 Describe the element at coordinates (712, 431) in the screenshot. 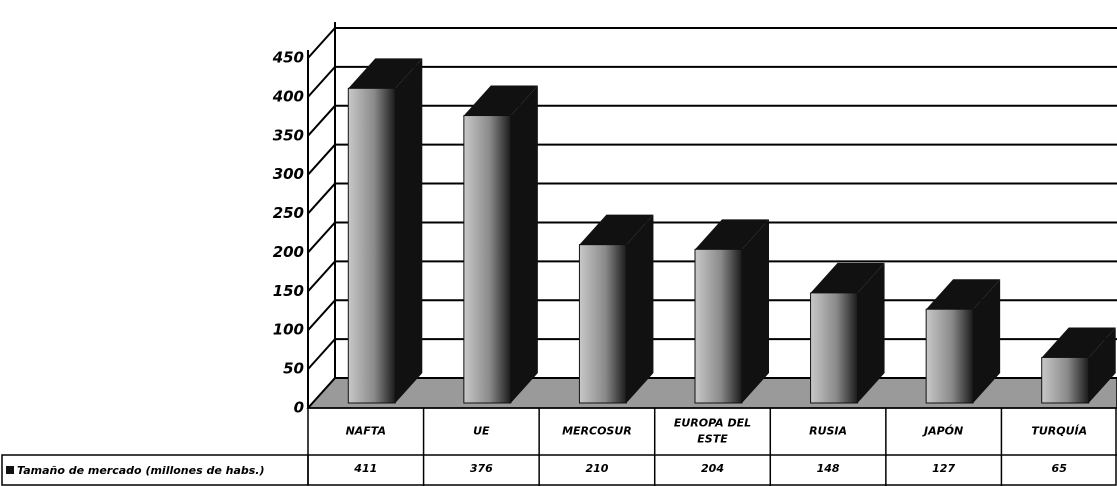

I see `x-tick-label: EUROPA DEL ESTE` at that location.